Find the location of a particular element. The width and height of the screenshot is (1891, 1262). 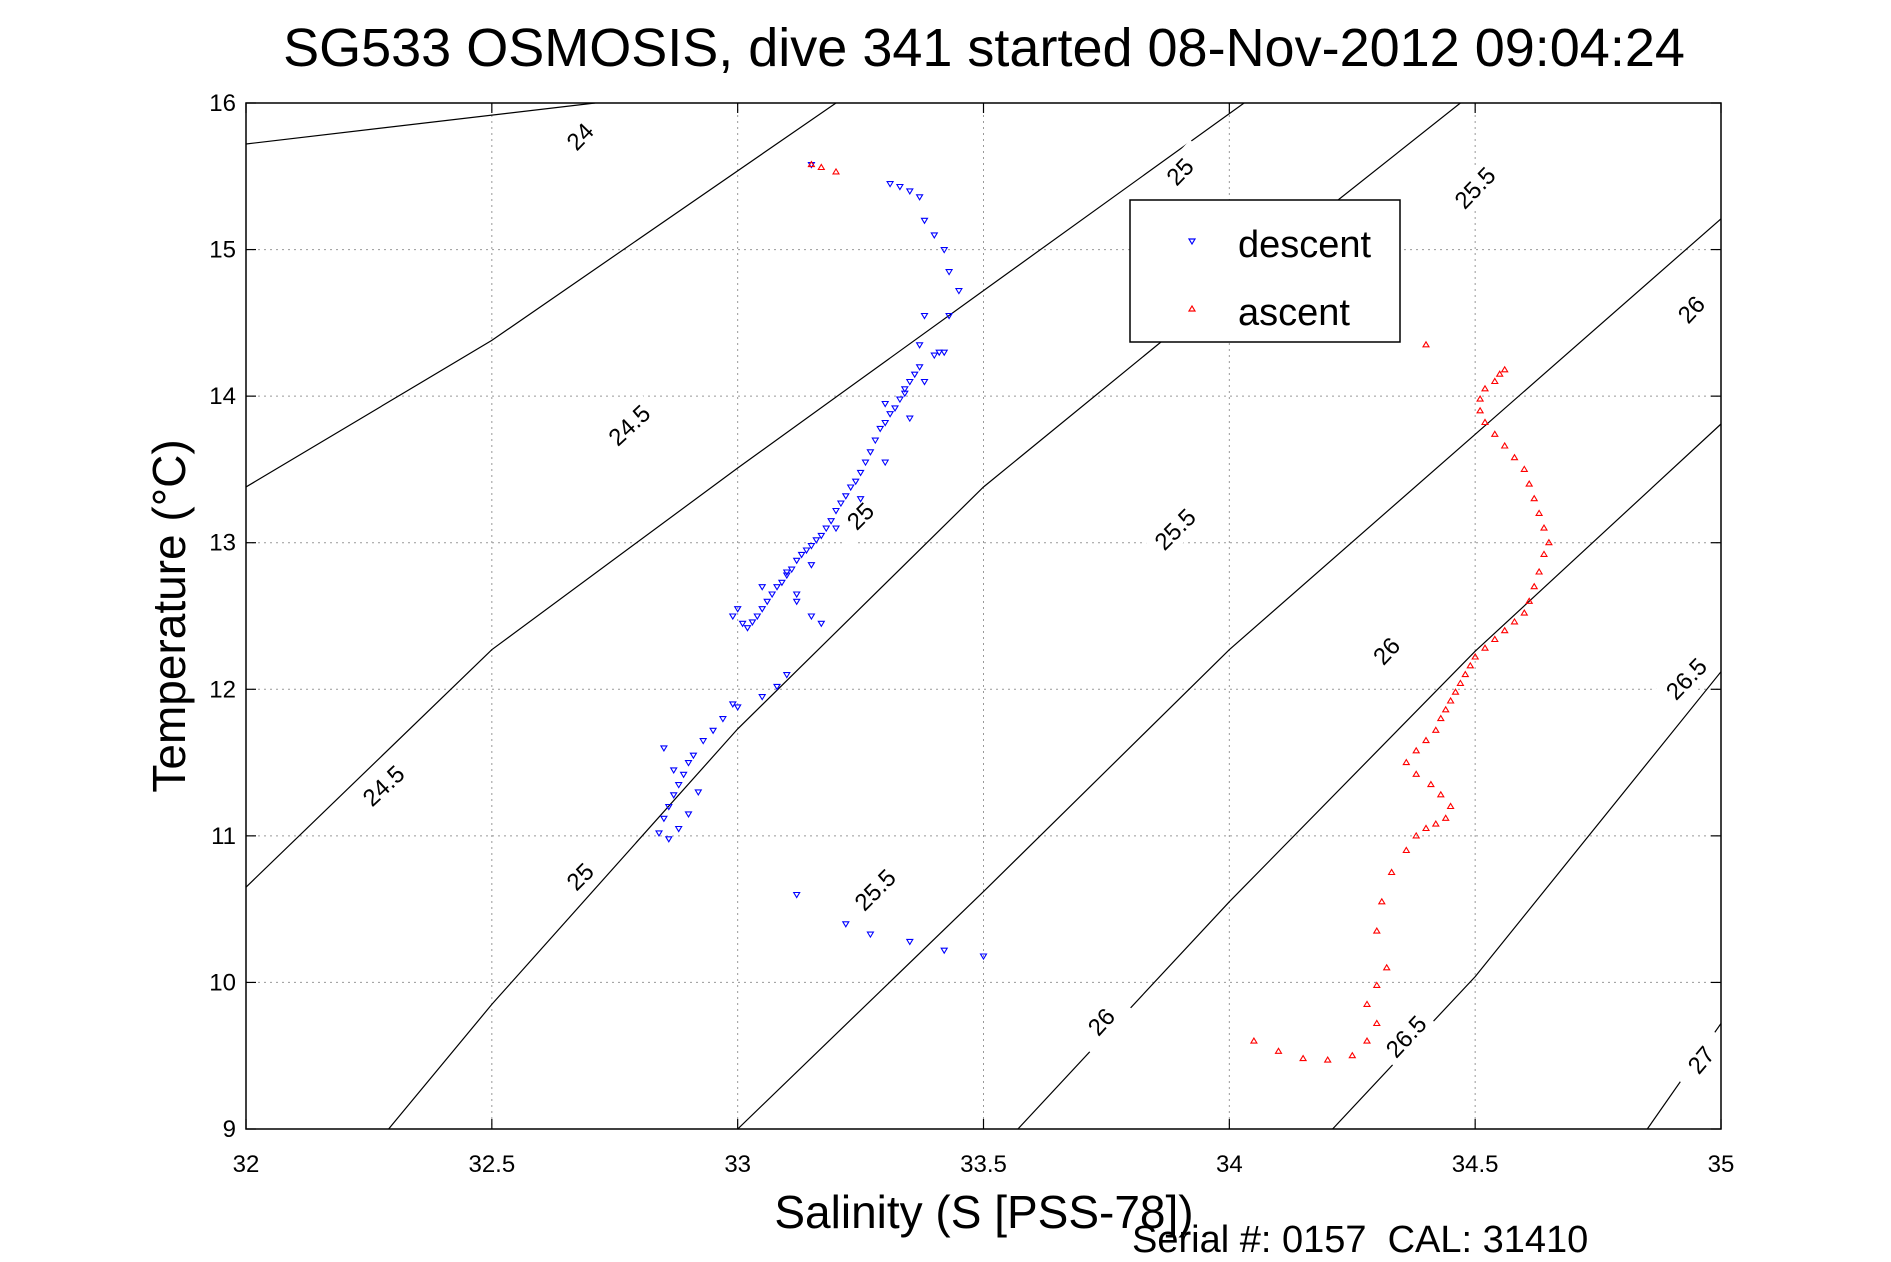

y-tick-label-1: 10 is located at coordinates (222, 982).